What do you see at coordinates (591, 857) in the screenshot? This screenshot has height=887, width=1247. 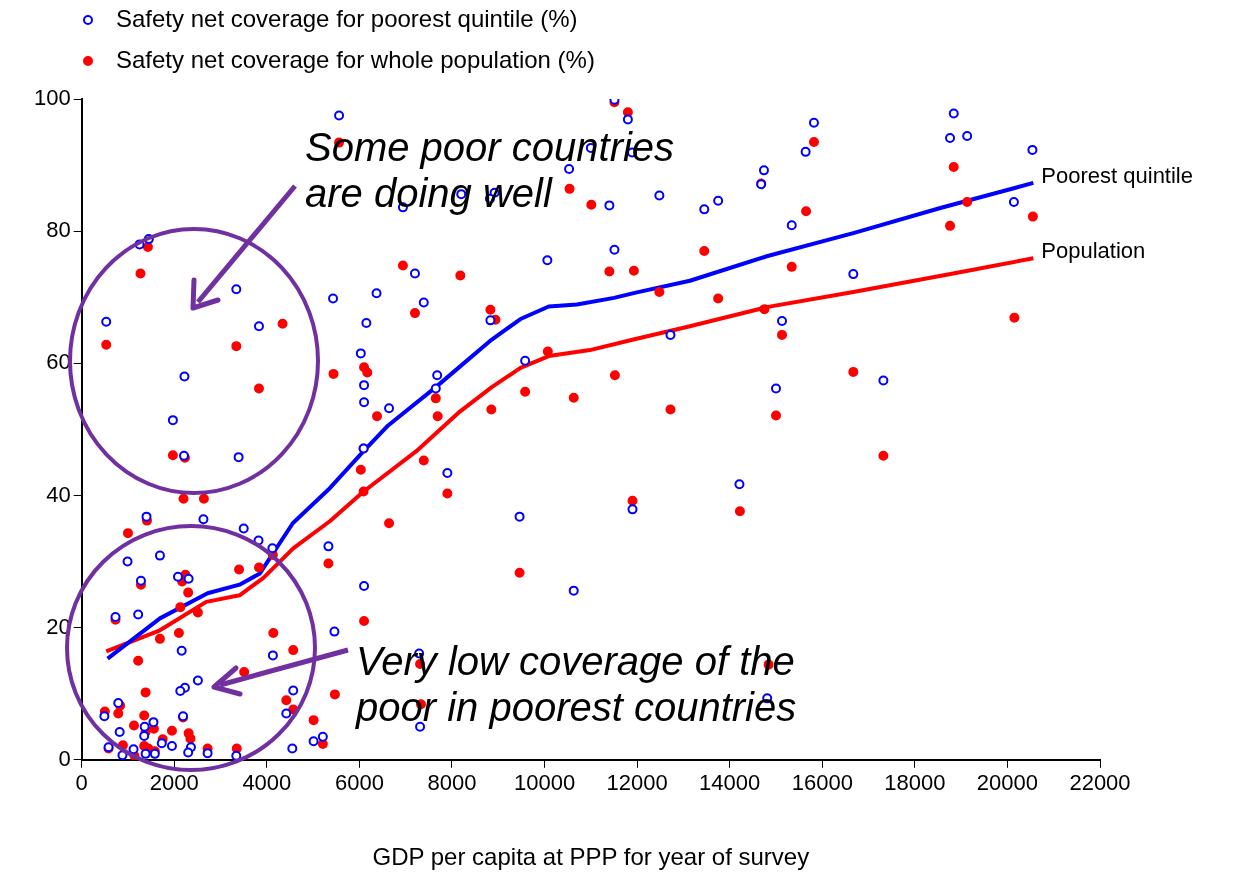 I see `x-axis-title: GDP per capita at PPP for year of survey` at bounding box center [591, 857].